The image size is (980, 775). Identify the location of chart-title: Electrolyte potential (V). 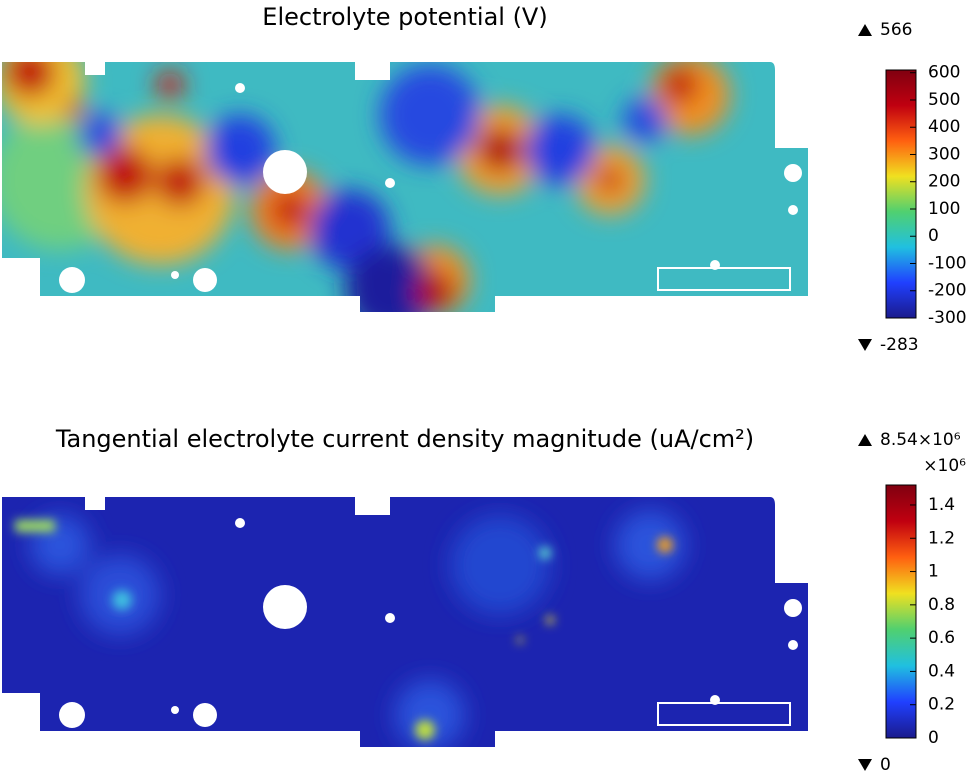
(404, 17).